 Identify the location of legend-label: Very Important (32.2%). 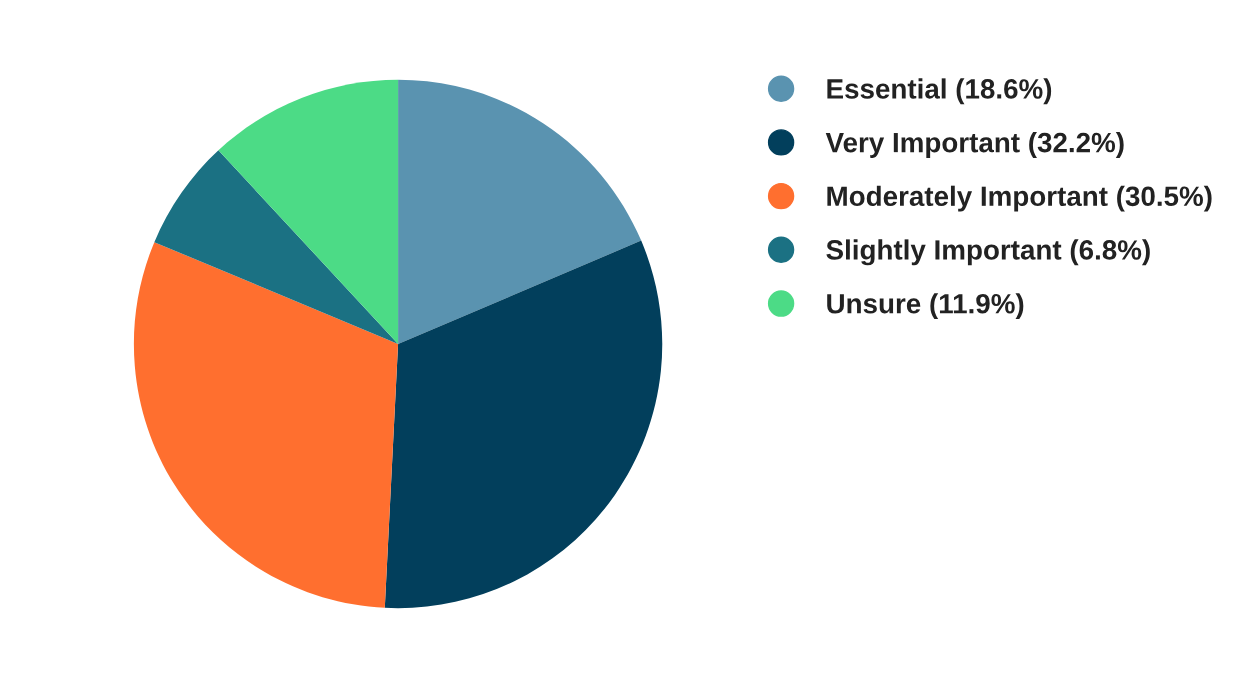
(974, 145).